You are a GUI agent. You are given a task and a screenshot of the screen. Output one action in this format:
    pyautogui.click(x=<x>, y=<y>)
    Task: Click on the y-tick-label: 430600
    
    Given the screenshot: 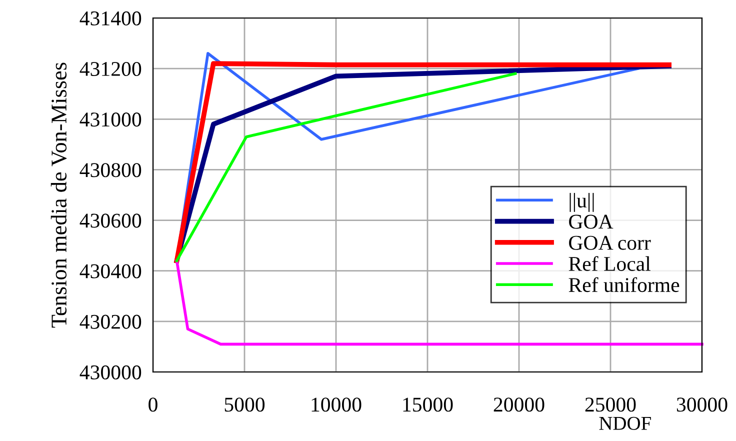 What is the action you would take?
    pyautogui.click(x=111, y=221)
    